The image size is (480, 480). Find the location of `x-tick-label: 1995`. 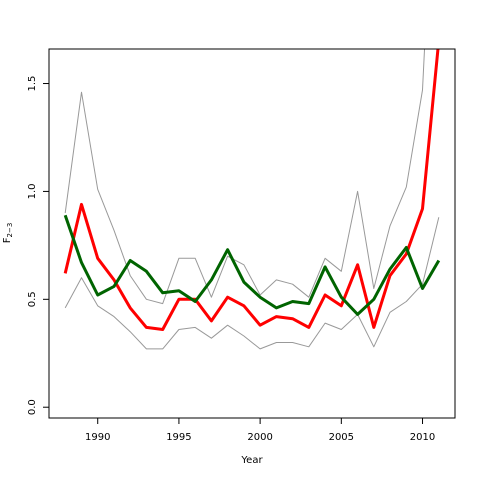

x-tick-label: 1995 is located at coordinates (178, 437).